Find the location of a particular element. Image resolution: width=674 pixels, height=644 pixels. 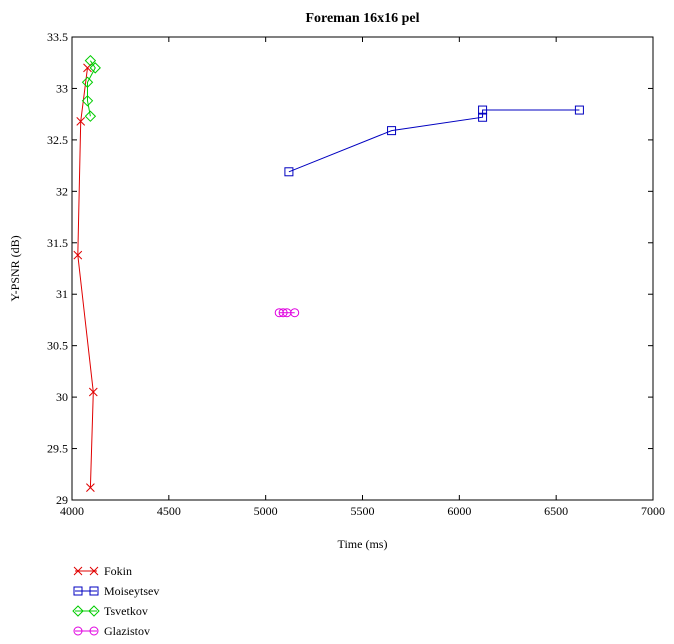

x-tick-label: 5000 is located at coordinates (266, 511).